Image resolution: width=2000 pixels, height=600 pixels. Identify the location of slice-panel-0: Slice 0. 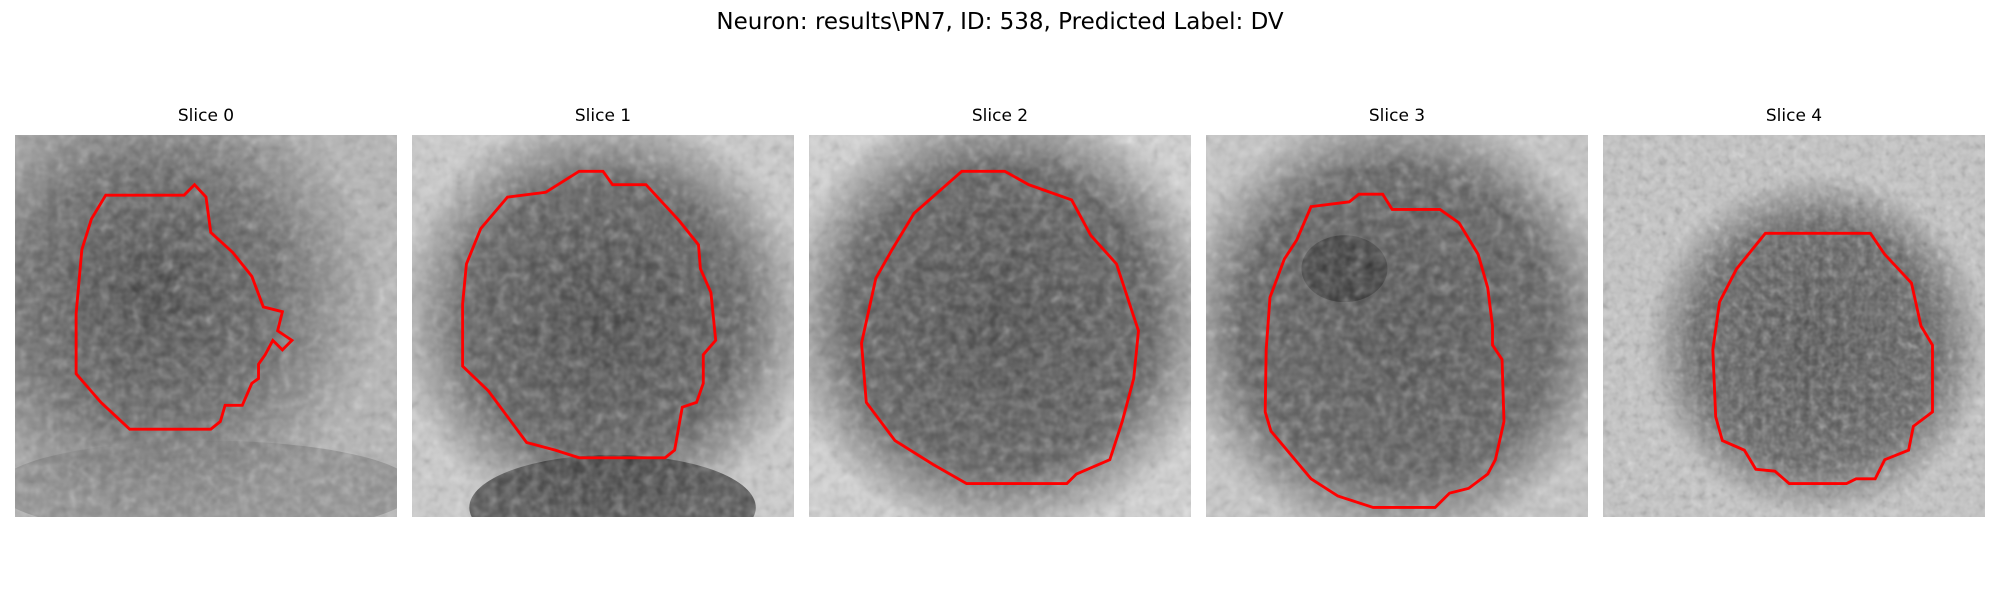
(206, 311).